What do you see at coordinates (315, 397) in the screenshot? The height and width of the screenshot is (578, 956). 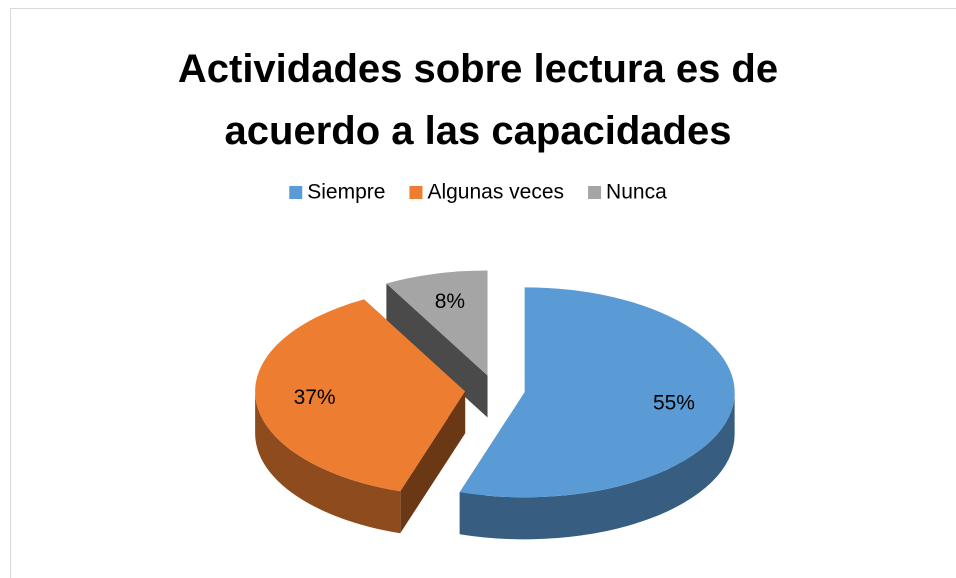 I see `data-label: 37%` at bounding box center [315, 397].